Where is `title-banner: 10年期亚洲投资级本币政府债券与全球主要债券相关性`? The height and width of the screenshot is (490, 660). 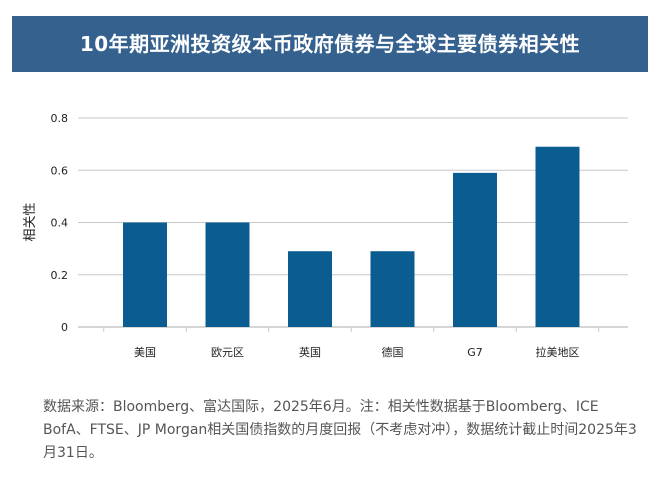
title-banner: 10年期亚洲投资级本币政府债券与全球主要债券相关性 is located at coordinates (330, 44).